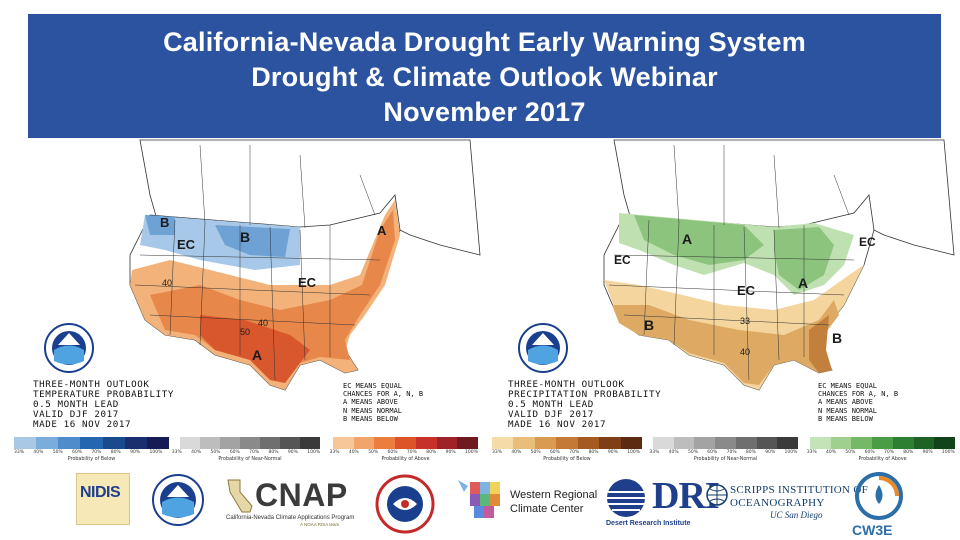 This screenshot has width=960, height=540. I want to click on legend-right-title-above: Probability of Above, so click(882, 459).